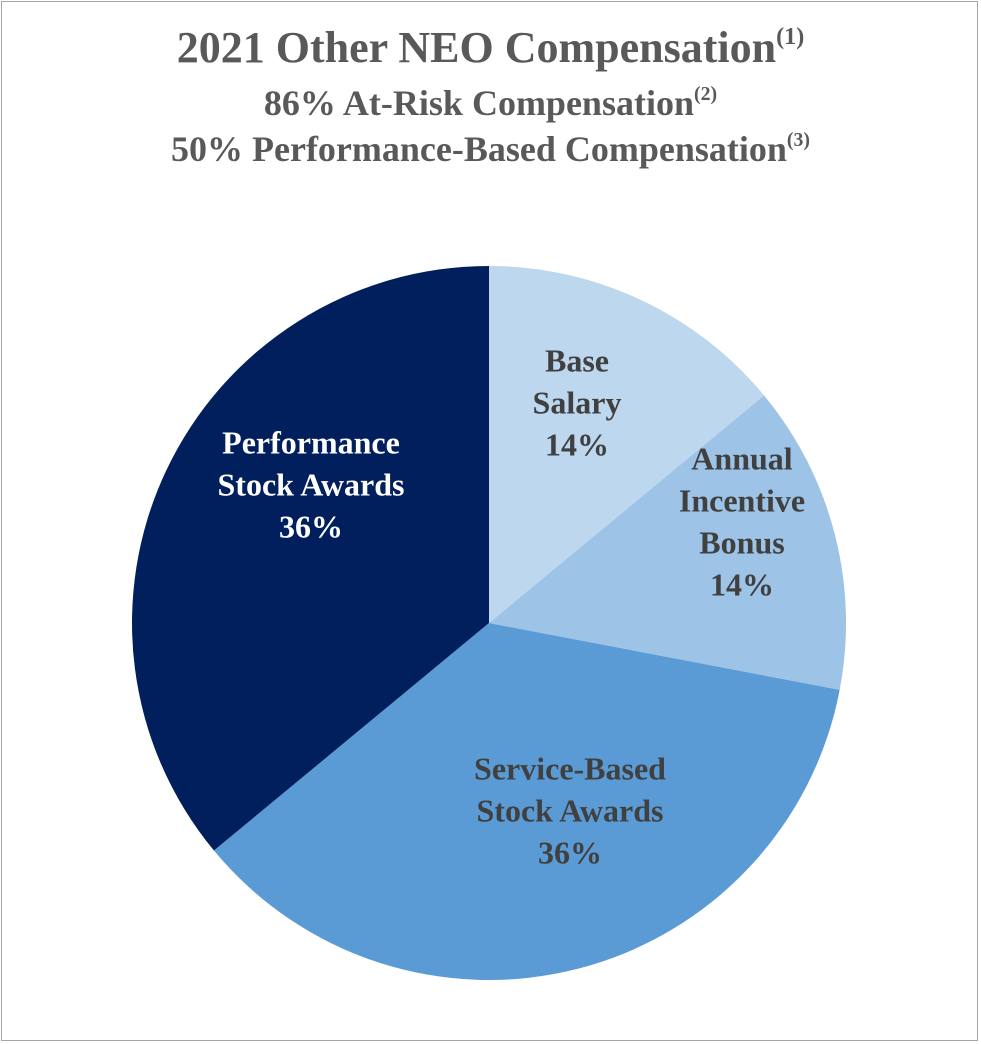 The height and width of the screenshot is (1044, 981). I want to click on slice-label-base-salary: Base Salary 14%, so click(577, 402).